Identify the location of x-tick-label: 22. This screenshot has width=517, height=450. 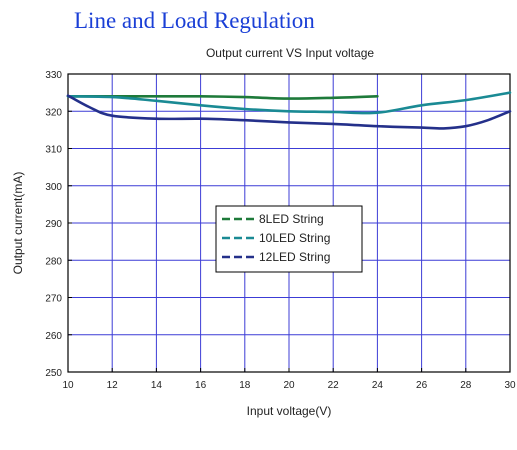
(334, 385).